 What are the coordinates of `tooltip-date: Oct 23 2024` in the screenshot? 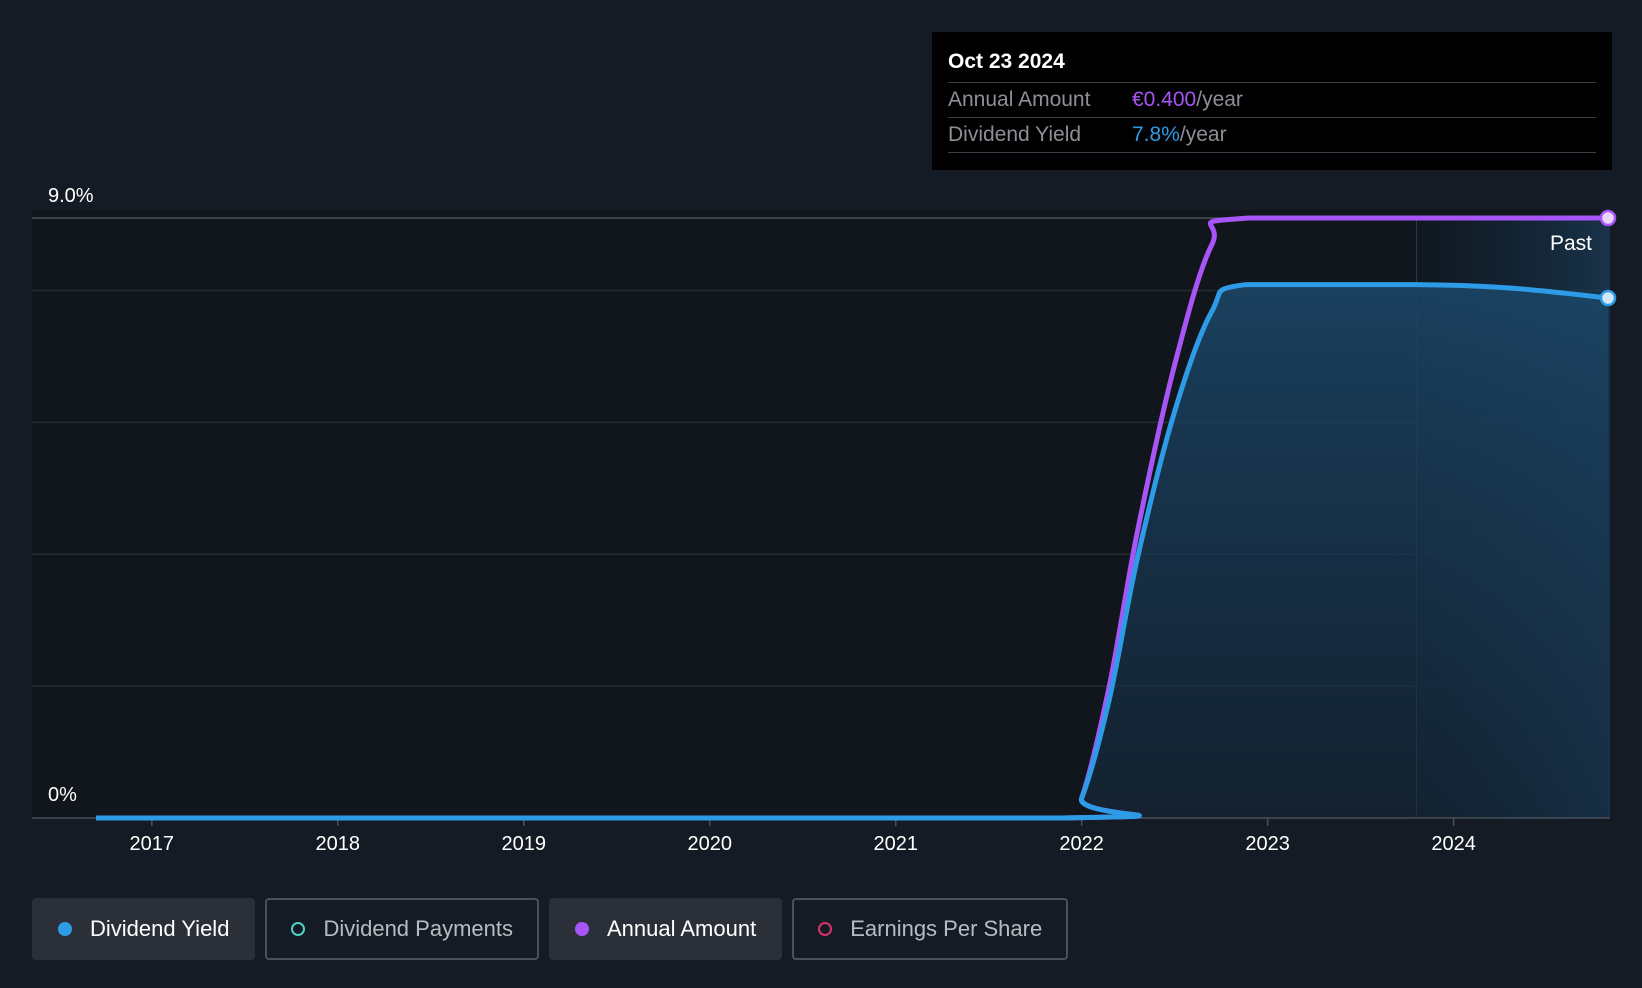 It's located at (1272, 57).